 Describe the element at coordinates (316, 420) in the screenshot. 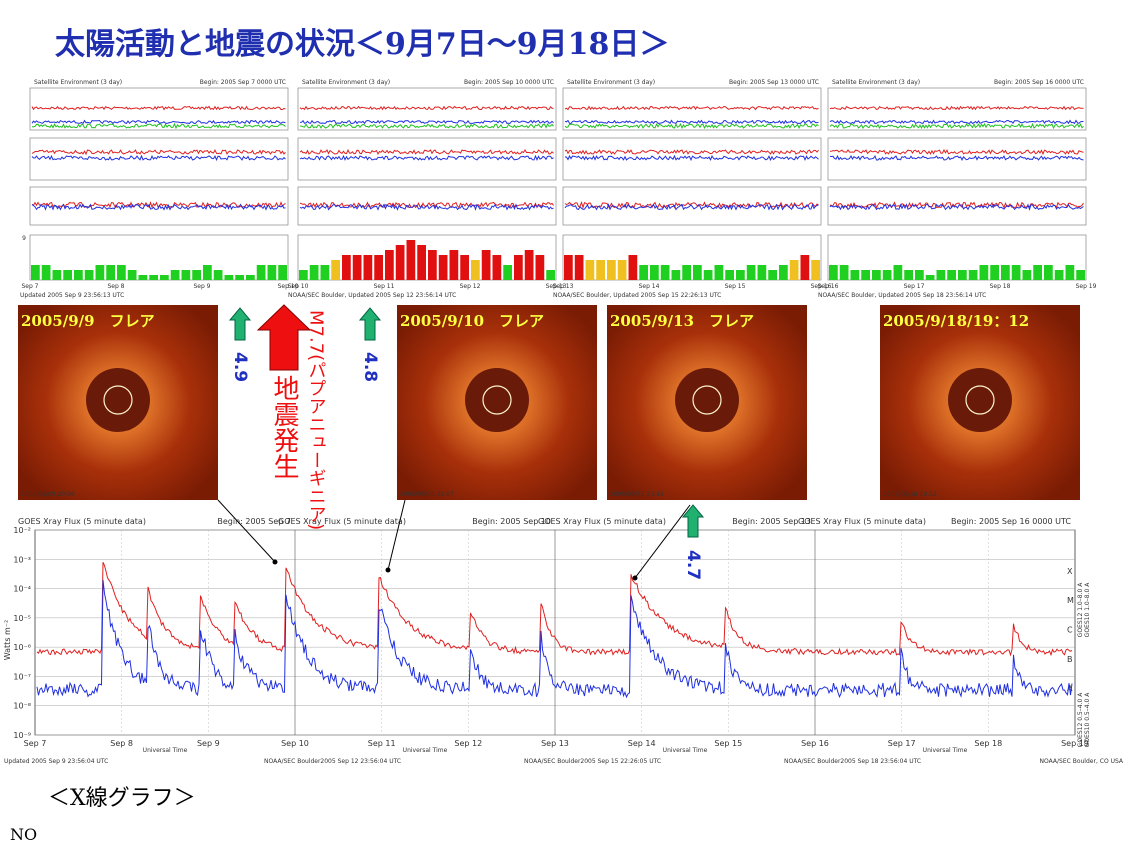

I see `quake-name: M7.7(パプアニューギニア)` at that location.